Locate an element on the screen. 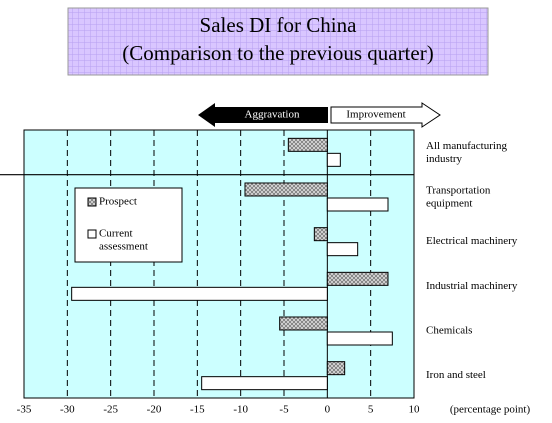 The image size is (552, 423). category-label: Industrial machinery is located at coordinates (472, 286).